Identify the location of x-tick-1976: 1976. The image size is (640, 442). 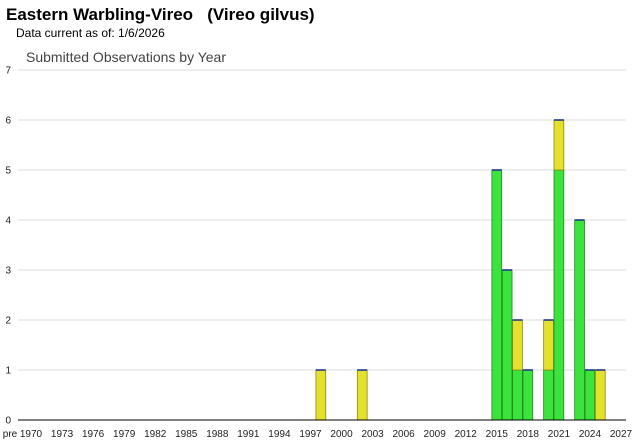
(93, 434).